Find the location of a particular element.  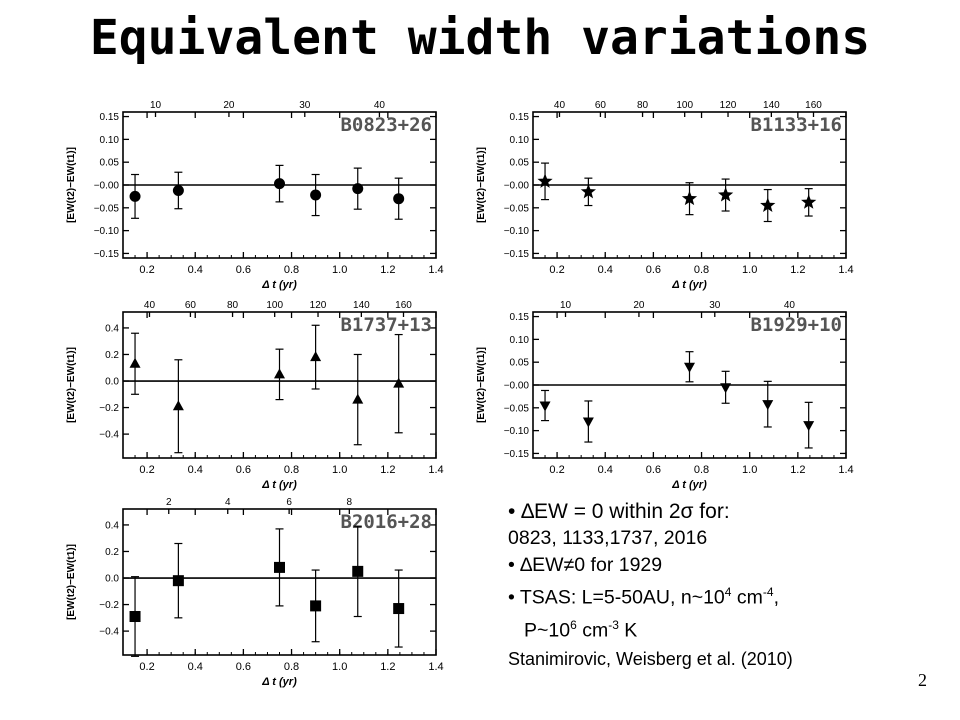

top-axis-tick-label: 10 is located at coordinates (566, 305).